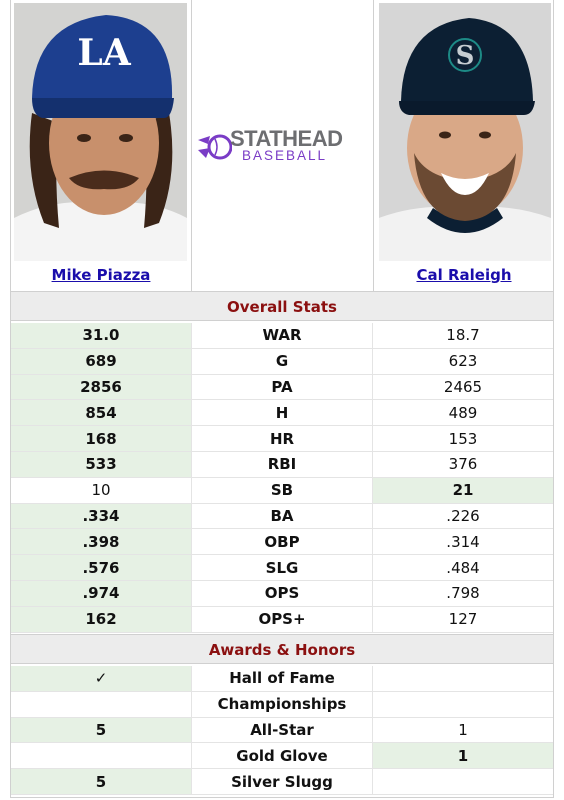 Image resolution: width=564 pixels, height=800 pixels. I want to click on logo-column: STATHEAD BASEBALL, so click(282, 145).